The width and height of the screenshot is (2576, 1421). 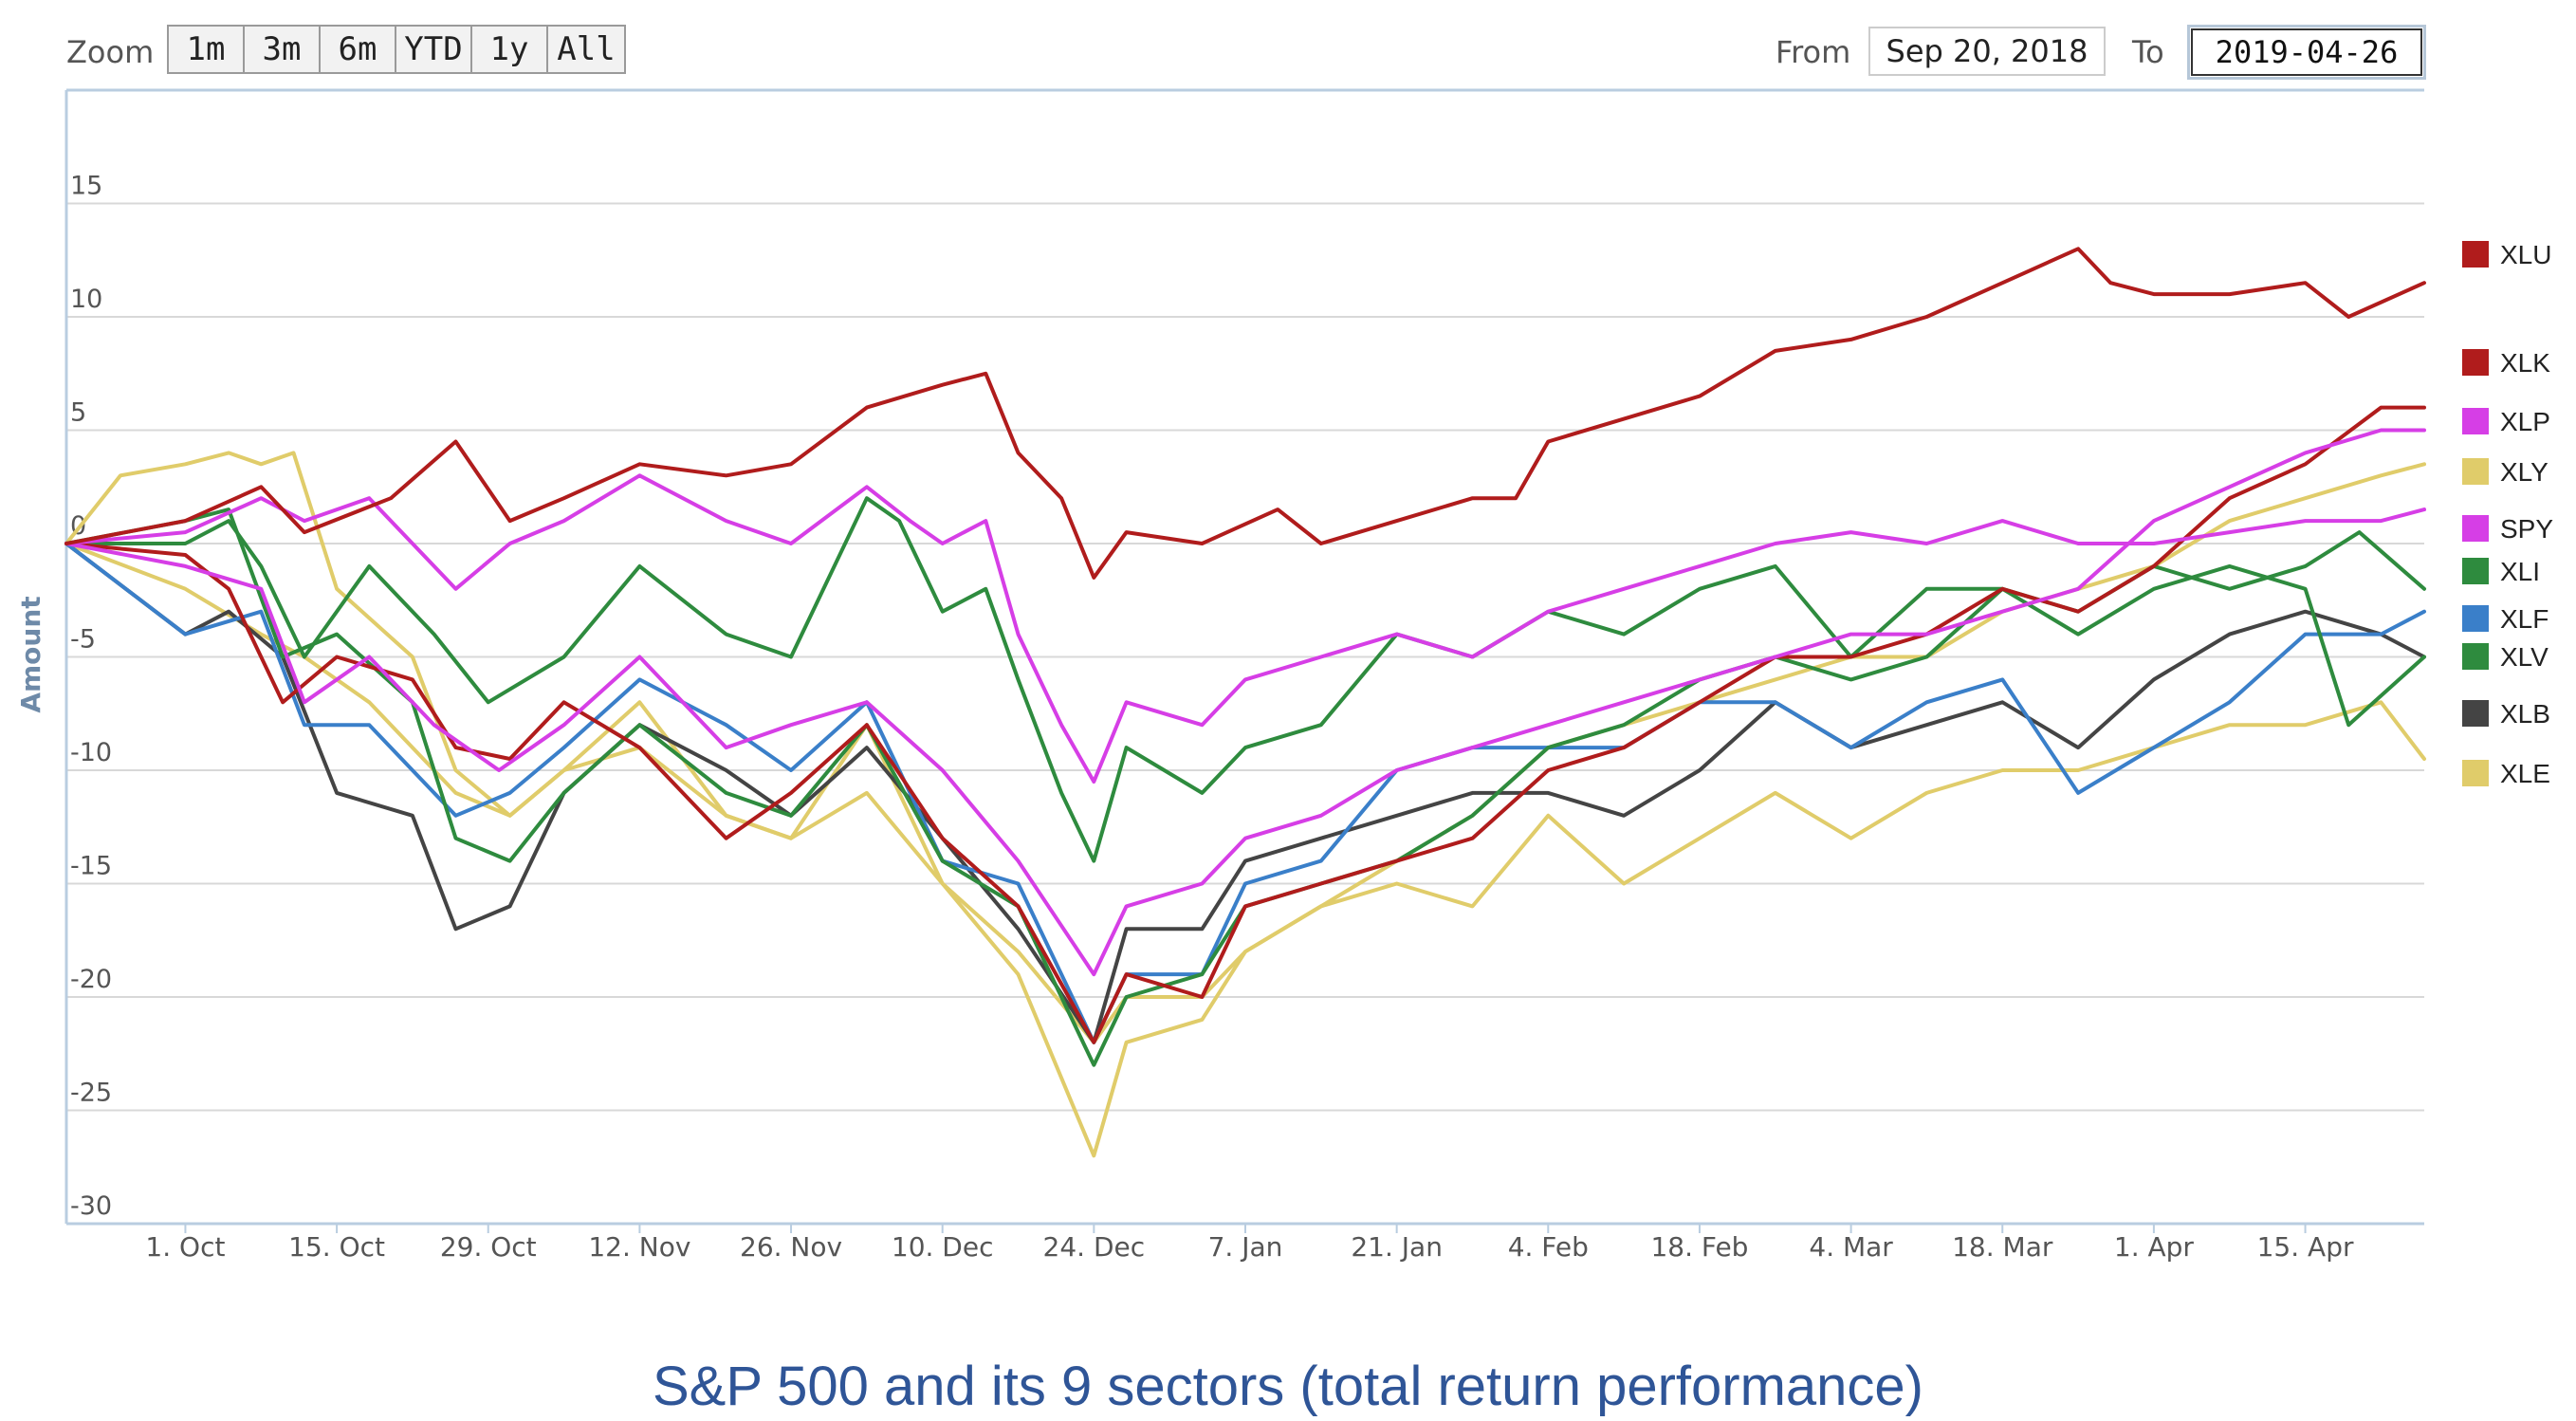 What do you see at coordinates (30, 654) in the screenshot?
I see `y-axis-label: Amount` at bounding box center [30, 654].